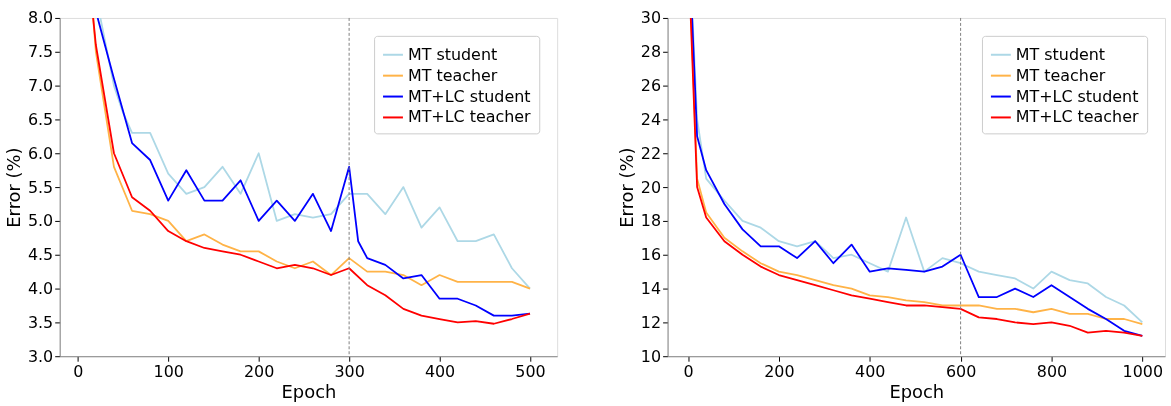 The image size is (1171, 406). Describe the element at coordinates (651, 153) in the screenshot. I see `y-tick-label: 22` at that location.